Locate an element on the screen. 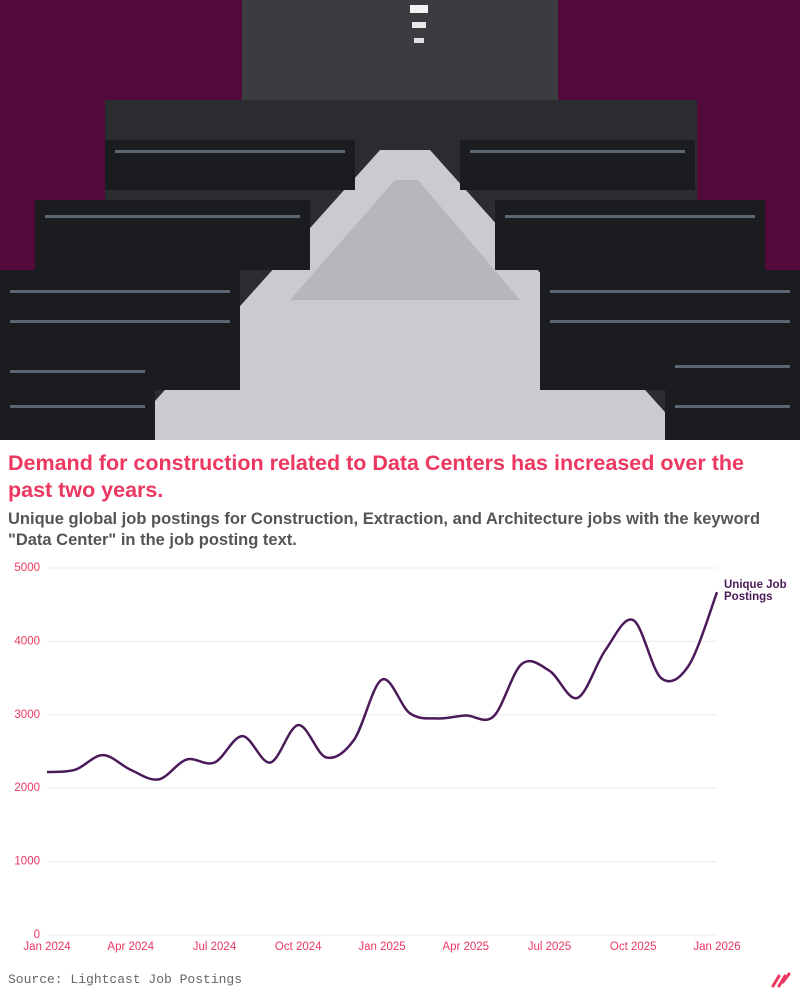  y-tick-label: 2000 is located at coordinates (27, 788).